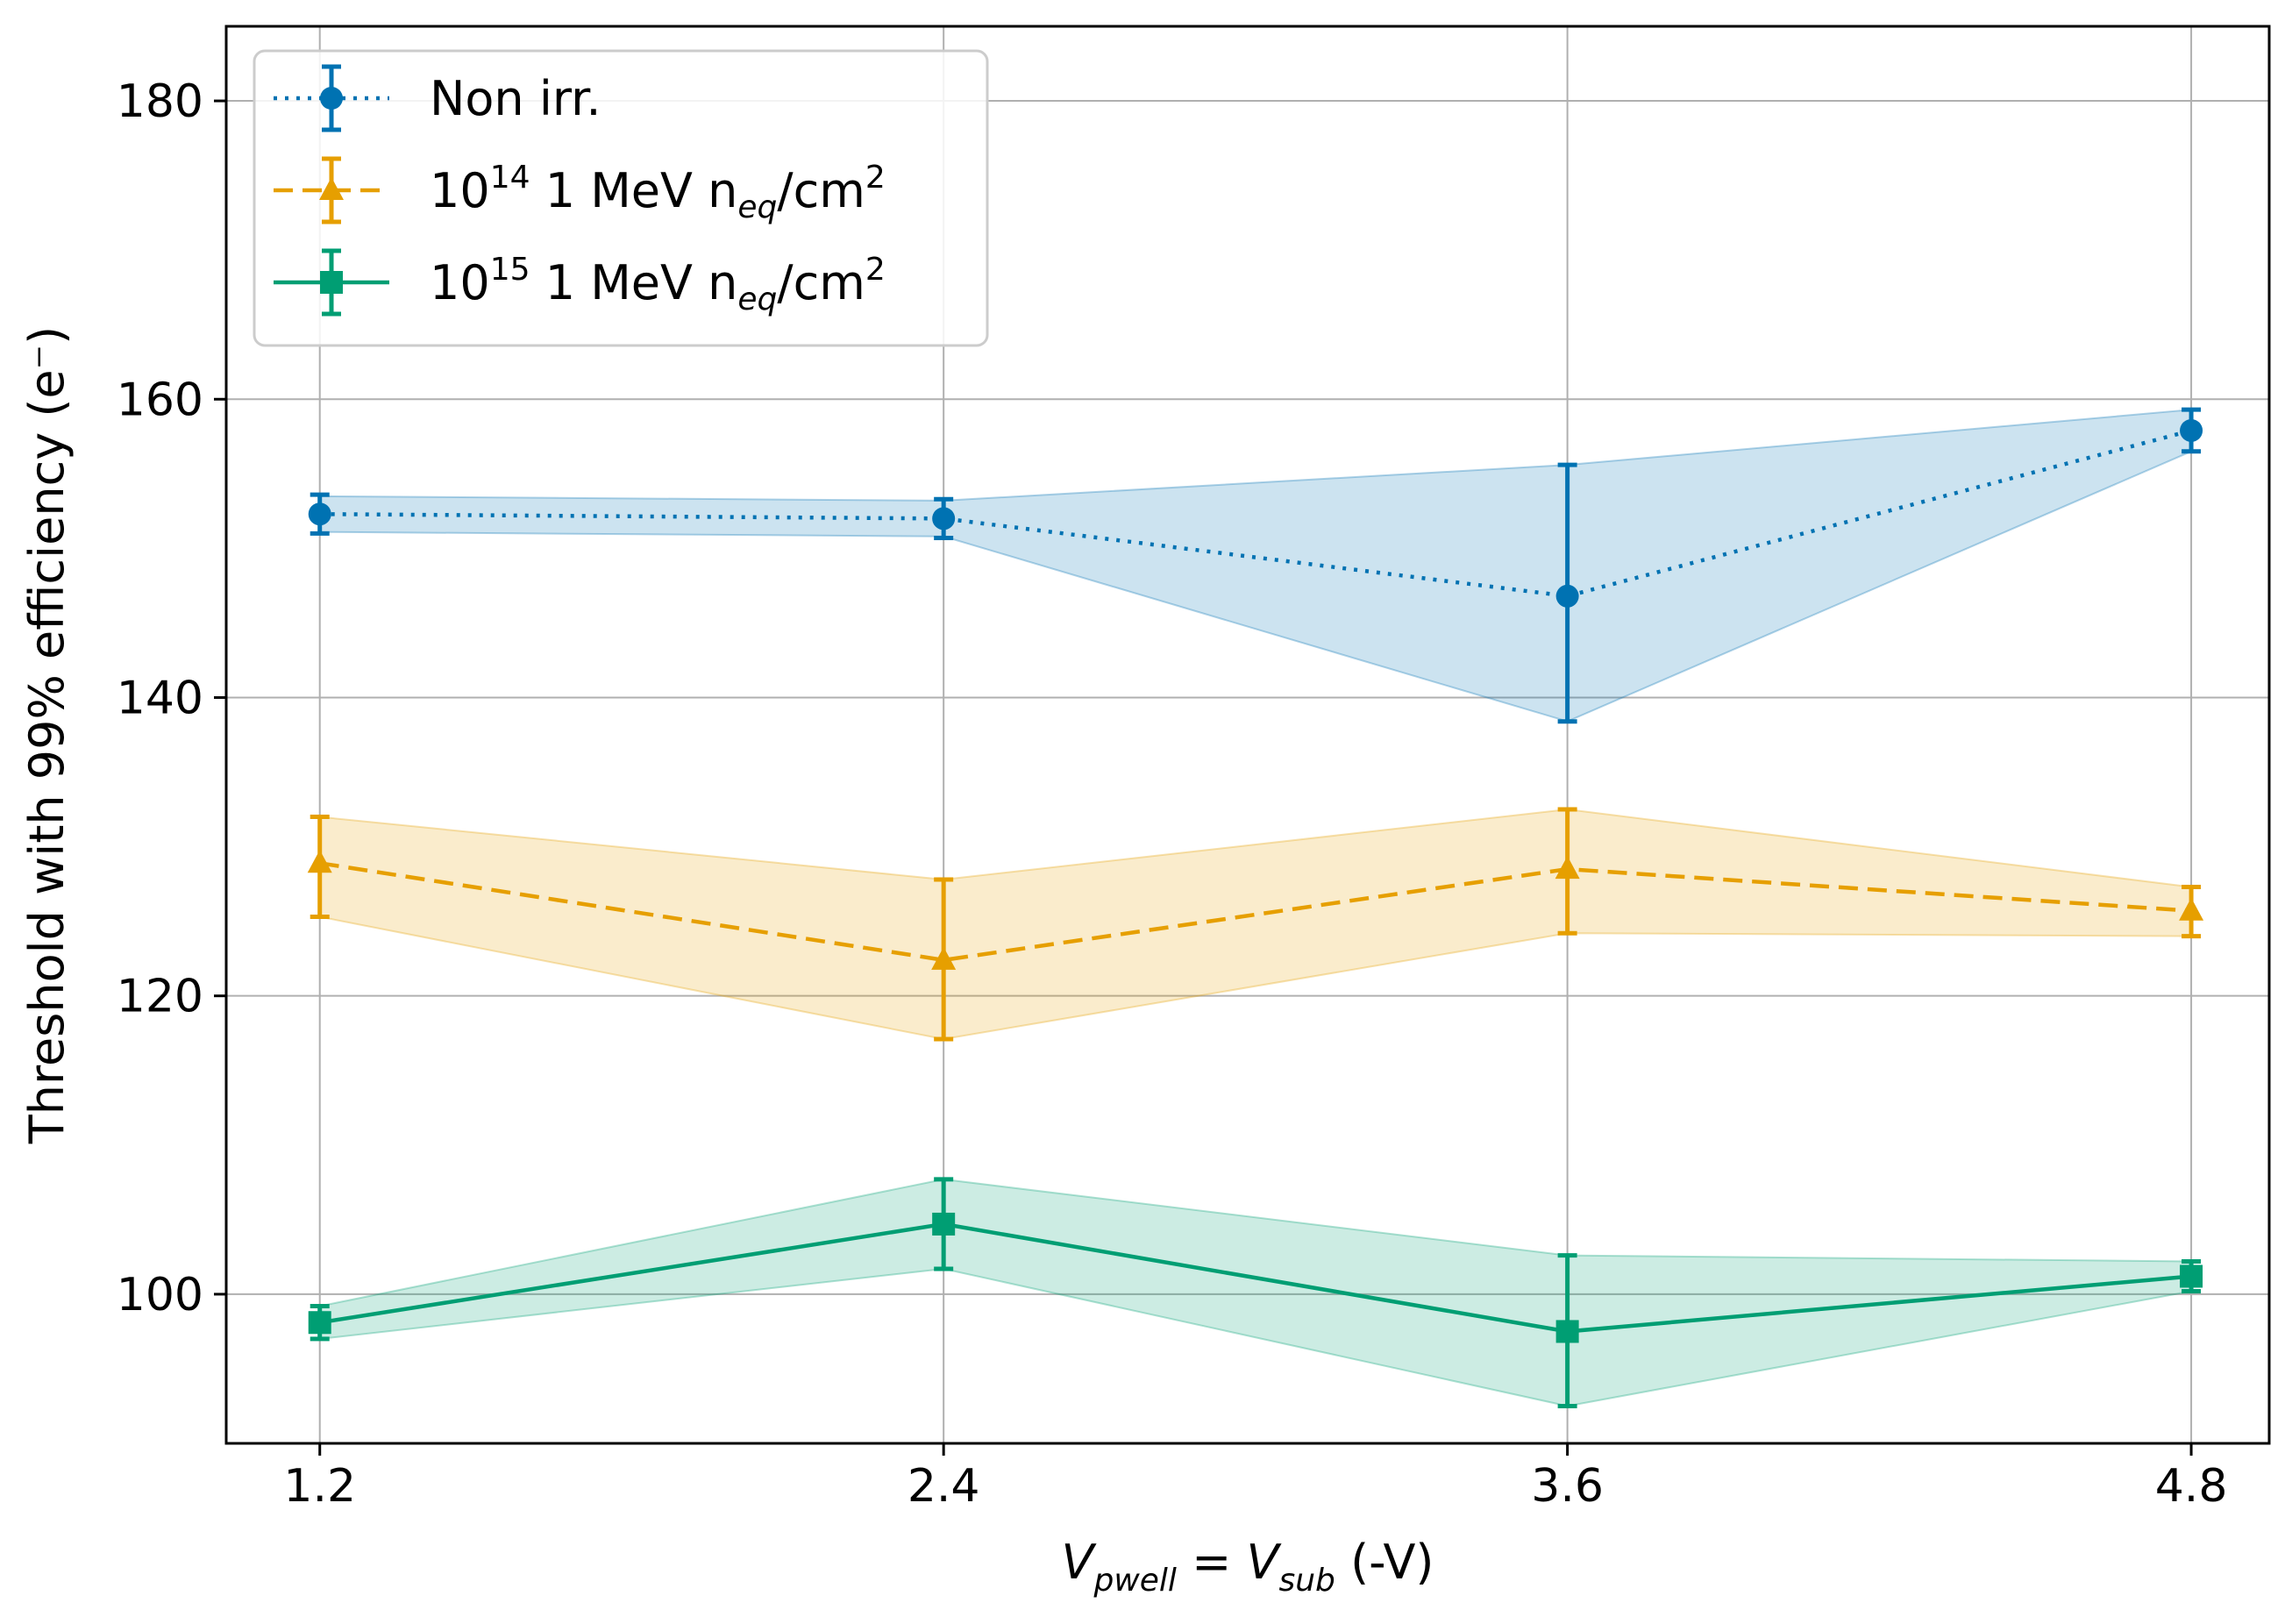  I want to click on x-axis: 1.2 2.4 3.6 4.8, so click(1255, 1478).